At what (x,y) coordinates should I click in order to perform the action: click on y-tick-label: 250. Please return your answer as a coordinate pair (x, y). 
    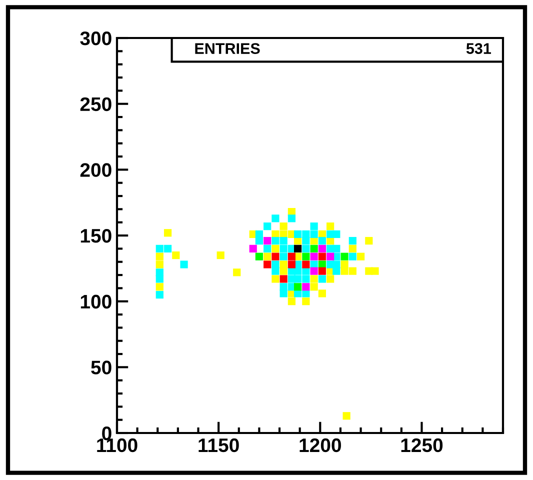
    Looking at the image, I should click on (96, 104).